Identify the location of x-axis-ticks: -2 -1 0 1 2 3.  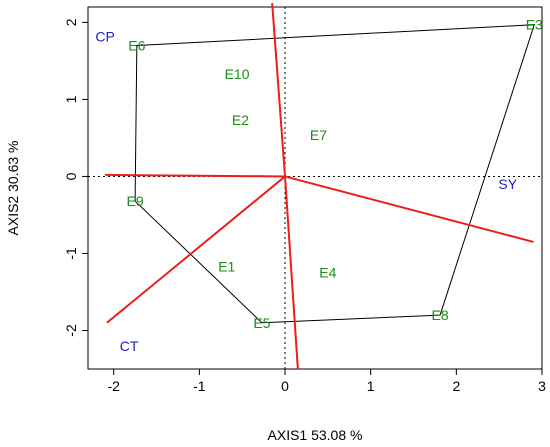
(326, 381).